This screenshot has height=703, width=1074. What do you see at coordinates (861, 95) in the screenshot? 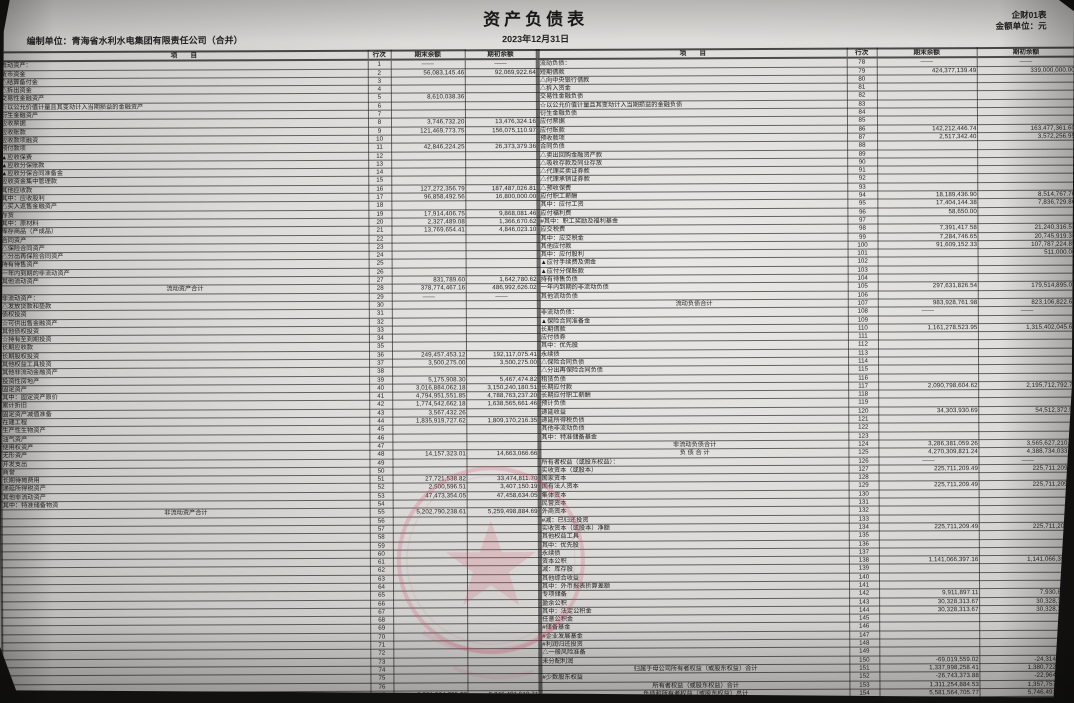
I see `line-number: 82` at bounding box center [861, 95].